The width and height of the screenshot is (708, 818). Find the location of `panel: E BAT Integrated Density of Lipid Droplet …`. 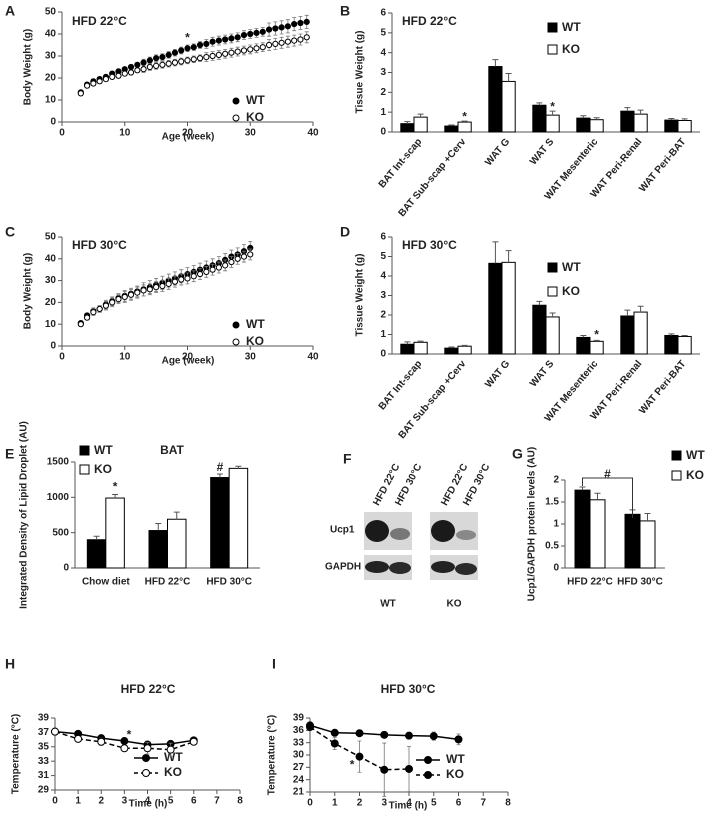

panel: E BAT Integrated Density of Lipid Droplet … is located at coordinates (132, 515).